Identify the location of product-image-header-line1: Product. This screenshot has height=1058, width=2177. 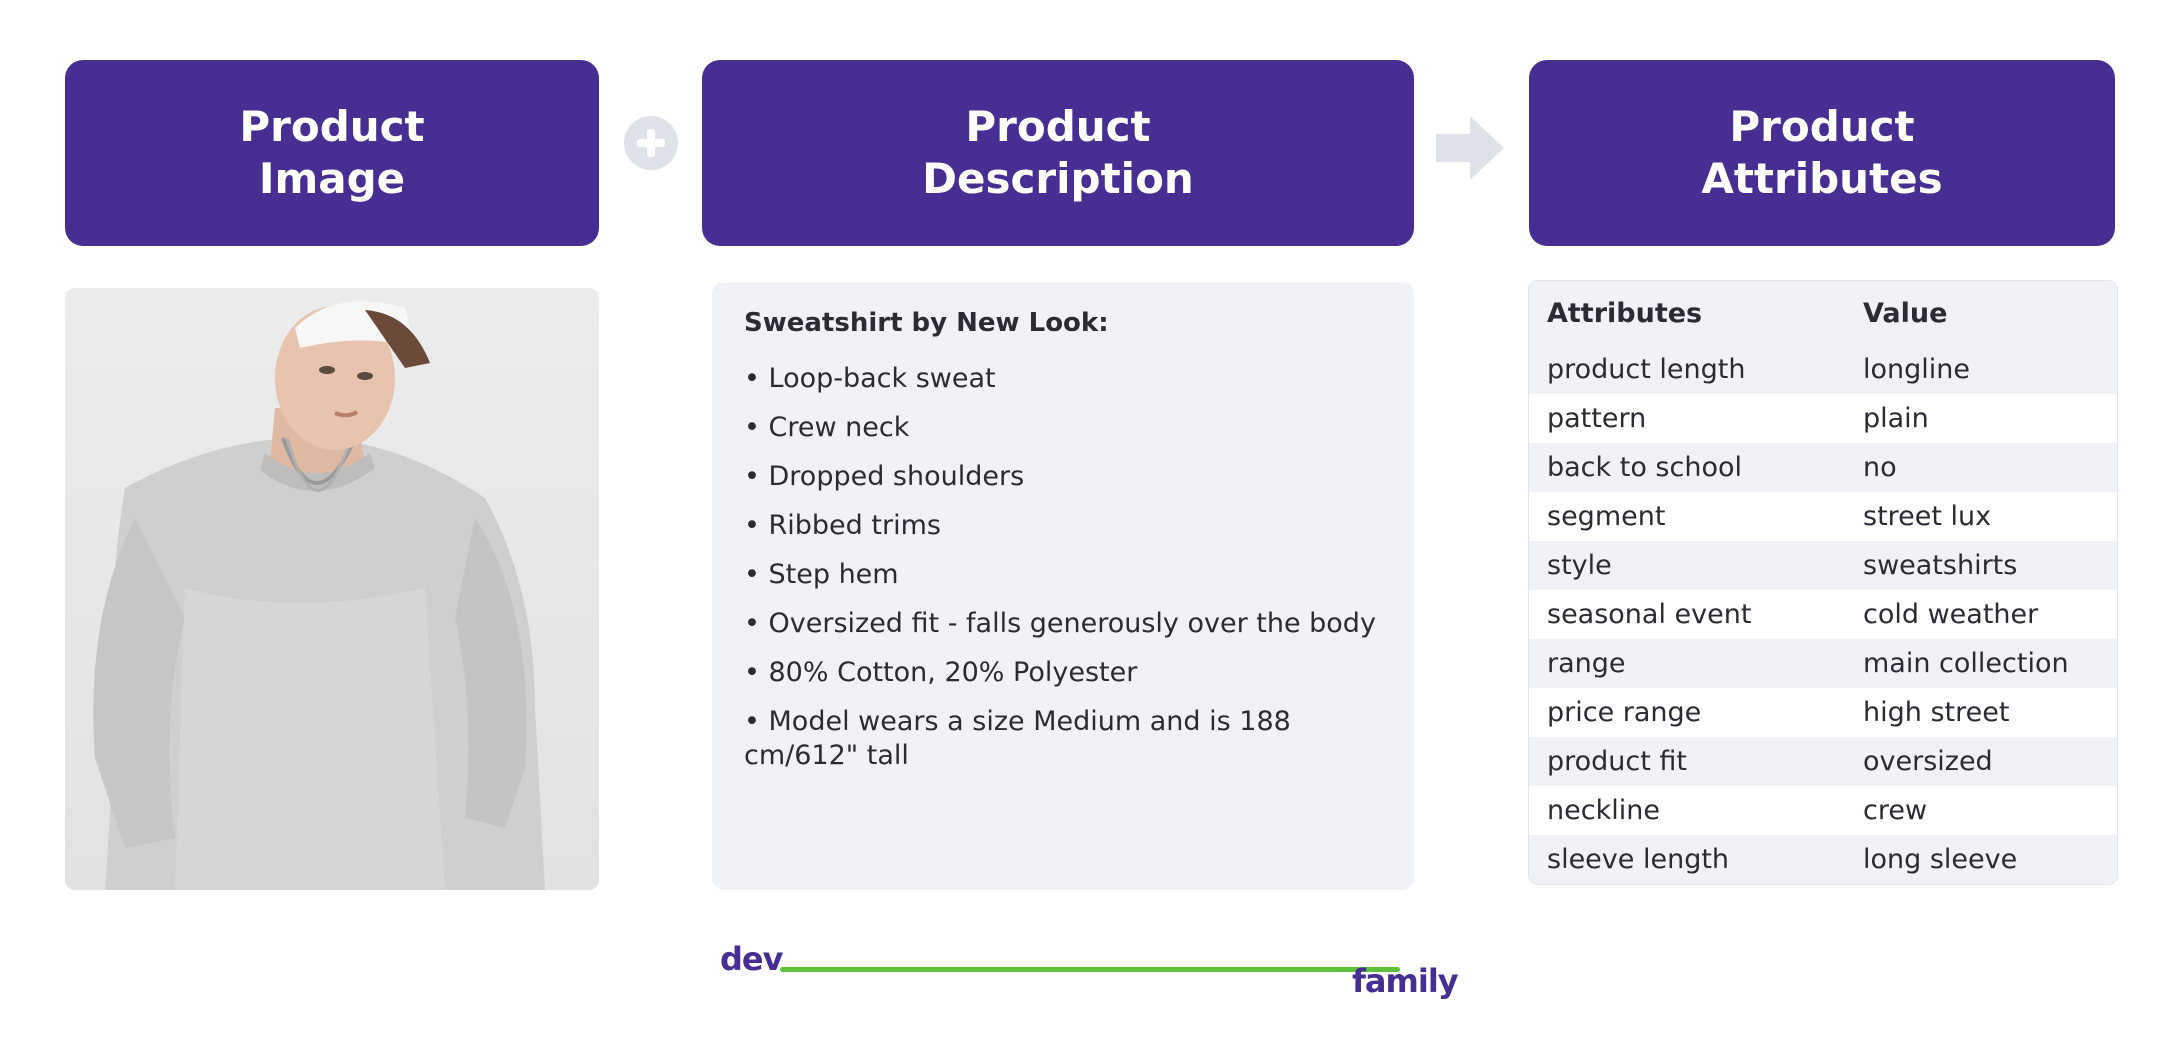
(332, 126).